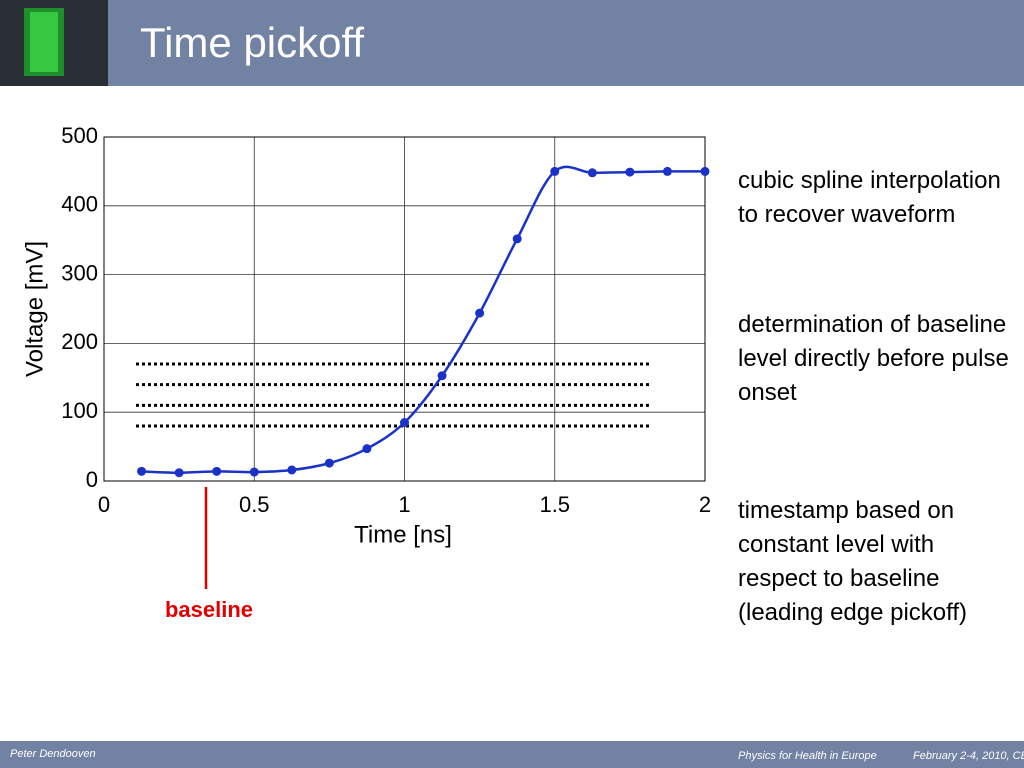 This screenshot has height=768, width=1024. What do you see at coordinates (92, 479) in the screenshot?
I see `y-tick-label: 0` at bounding box center [92, 479].